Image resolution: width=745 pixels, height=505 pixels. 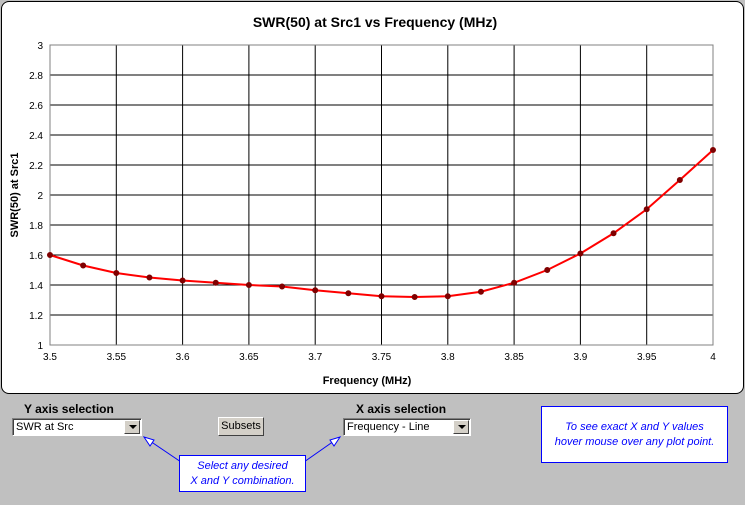 What do you see at coordinates (117, 357) in the screenshot?
I see `x-tick-label: 3.55` at bounding box center [117, 357].